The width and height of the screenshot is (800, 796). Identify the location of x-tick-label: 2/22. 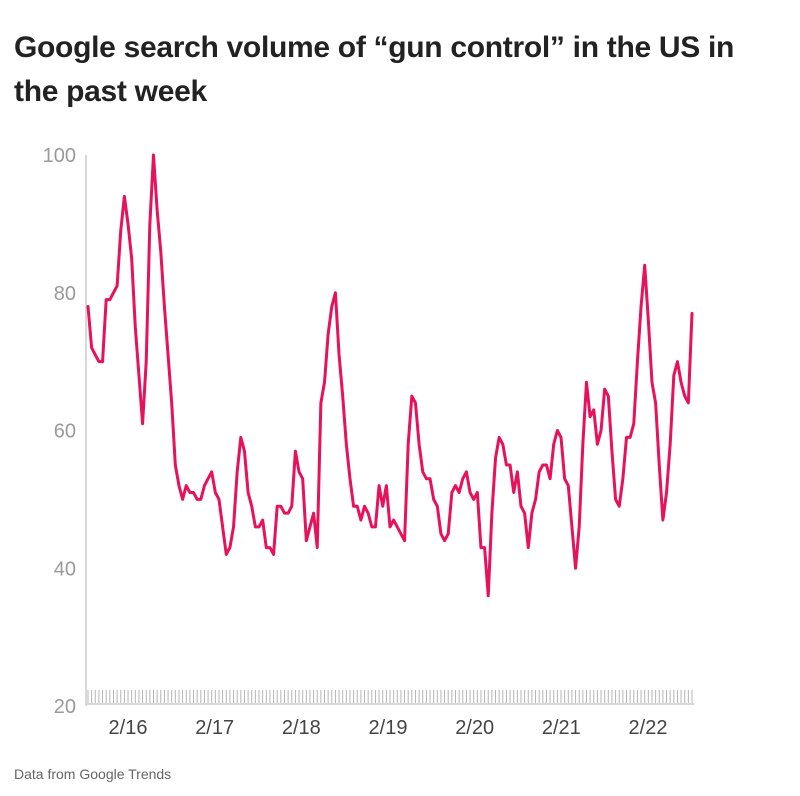
(648, 728).